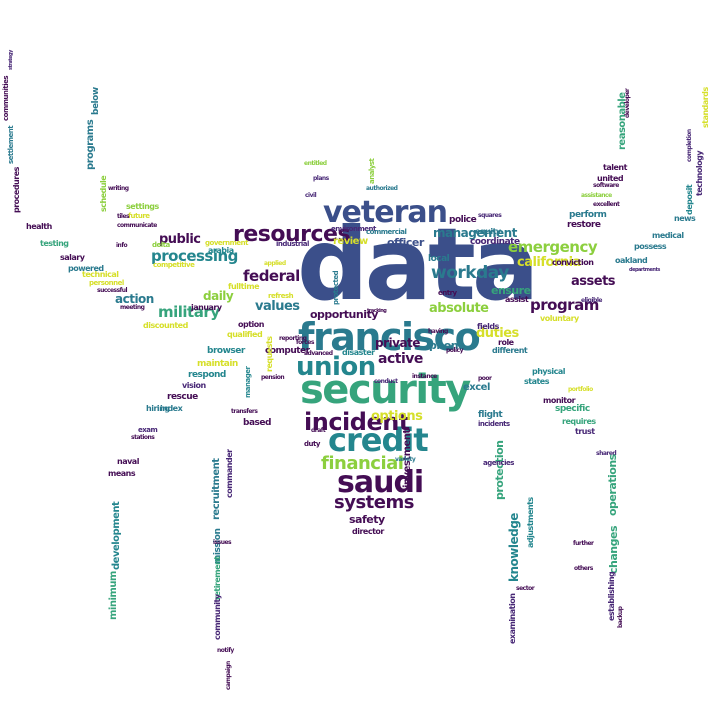 The width and height of the screenshot is (714, 720). Describe the element at coordinates (530, 522) in the screenshot. I see `word-adjustments: adjustments` at that location.